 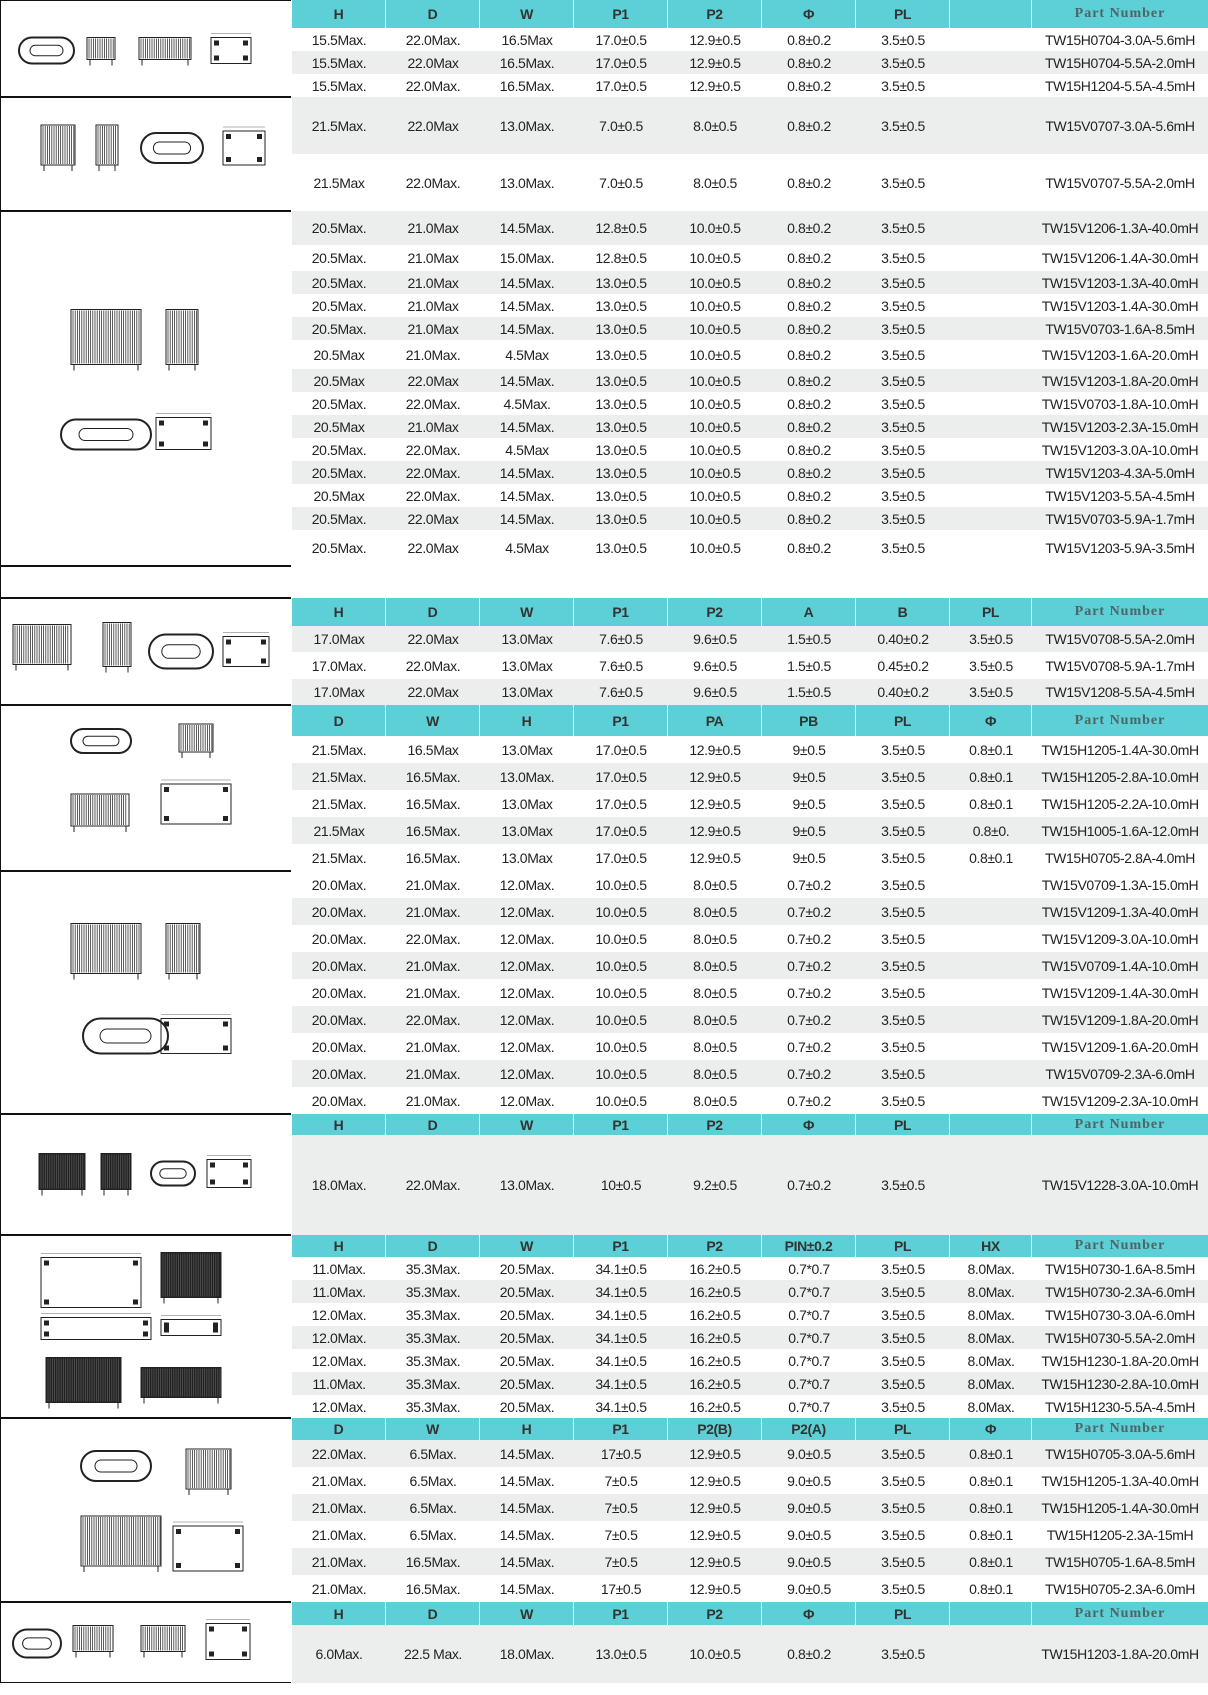 I want to click on cell-part-number: TW15H0704-5.5A-2.0mH, so click(x=1120, y=62).